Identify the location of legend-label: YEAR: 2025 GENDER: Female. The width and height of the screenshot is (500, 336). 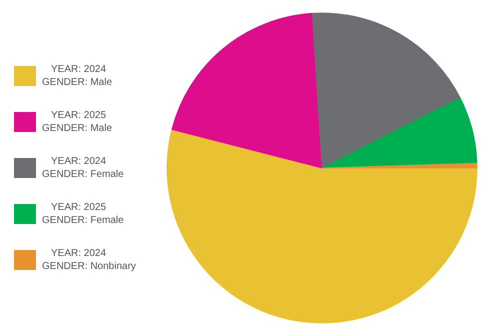
(83, 214).